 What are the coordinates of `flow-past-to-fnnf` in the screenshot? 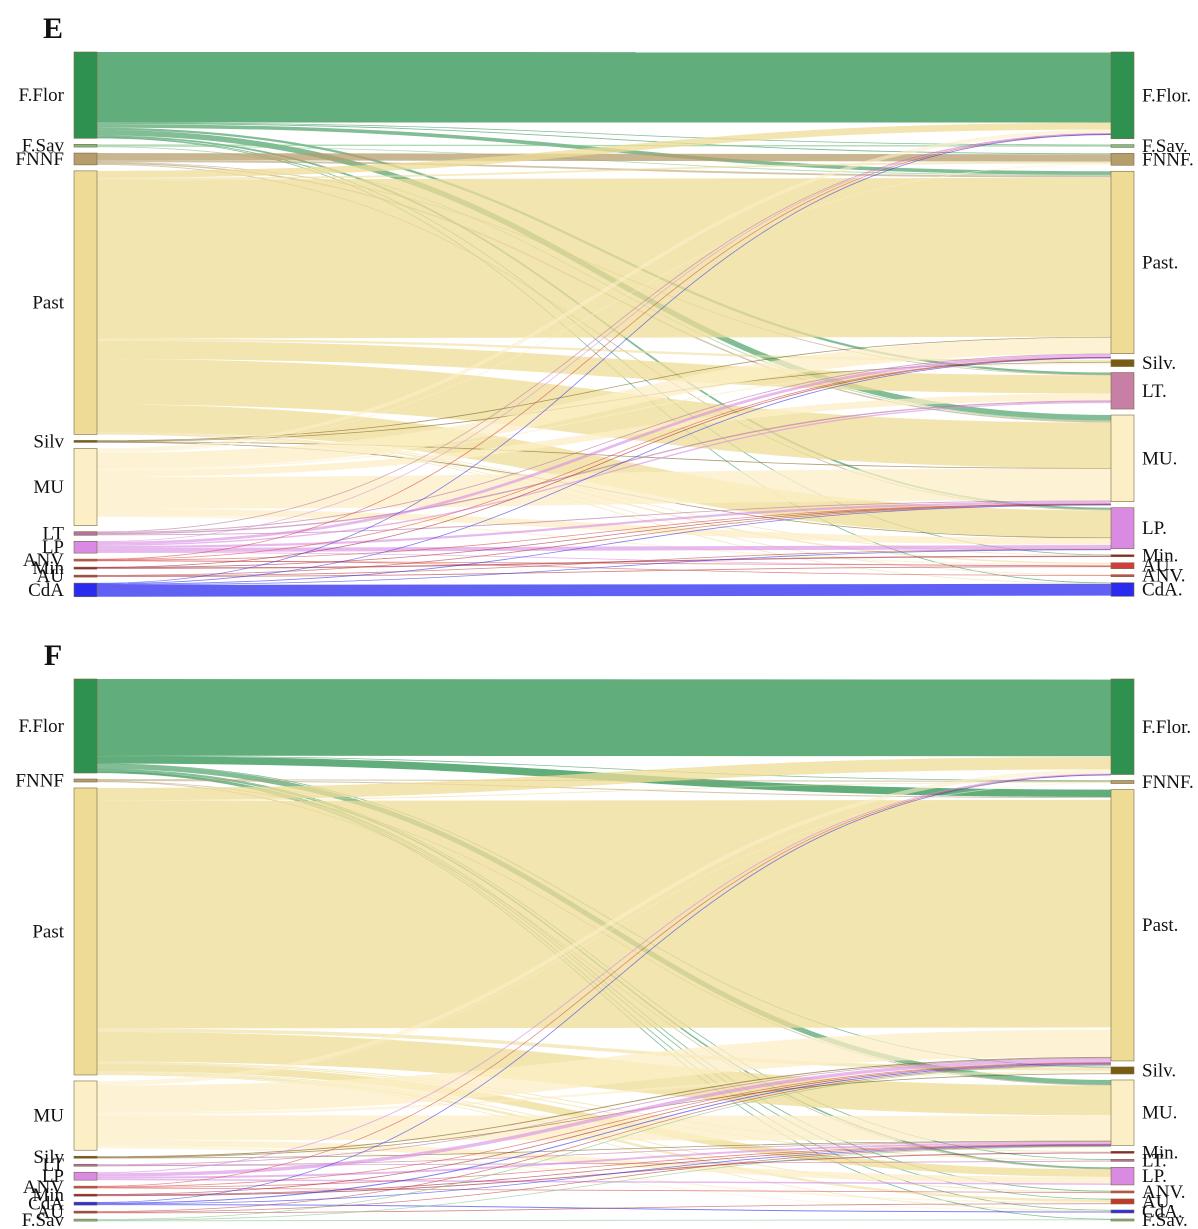 It's located at (604, 170).